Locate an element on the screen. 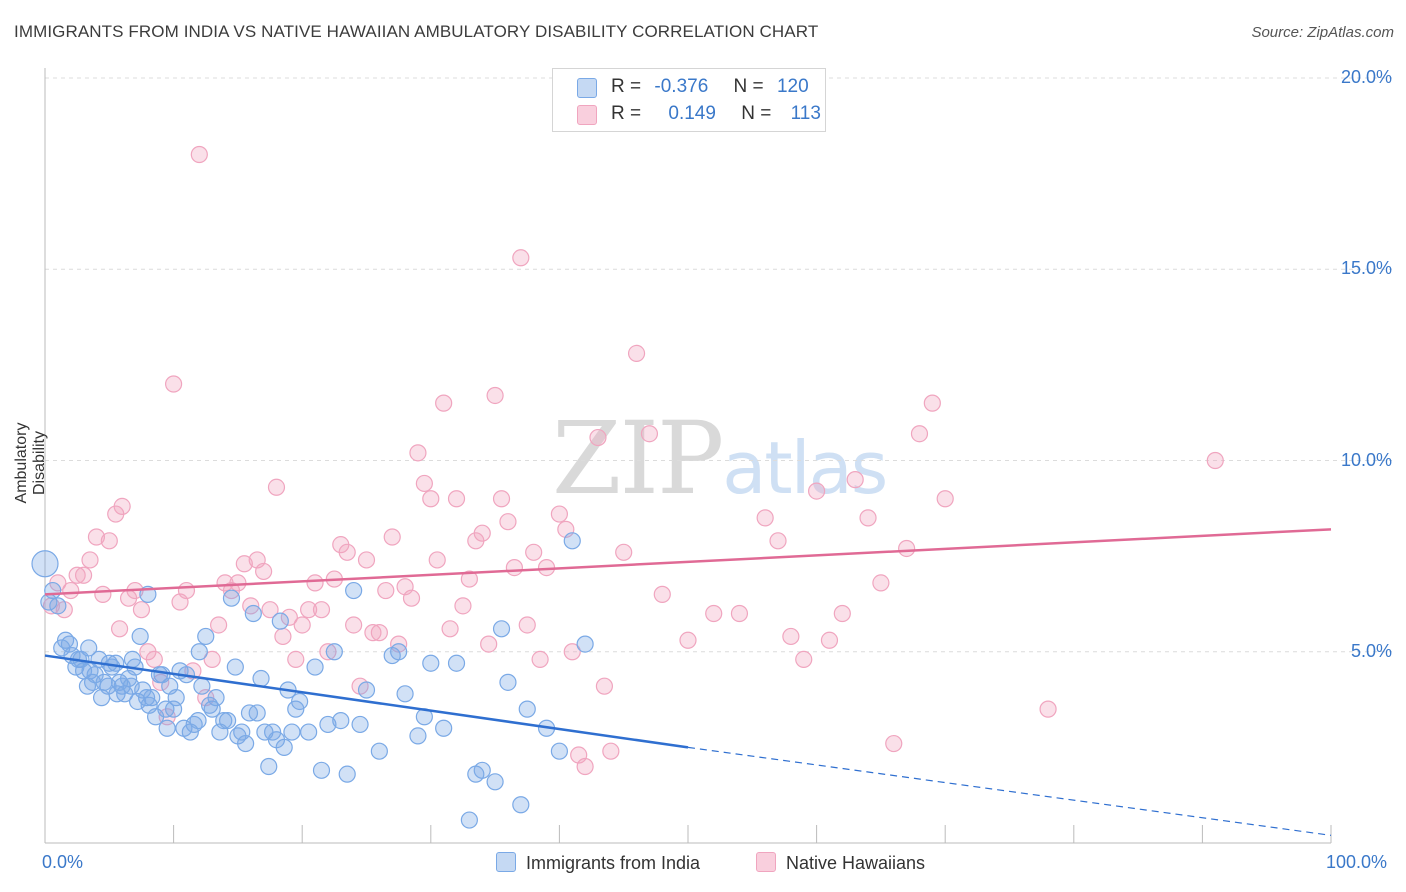  hawaiian-swatch is located at coordinates (766, 862).